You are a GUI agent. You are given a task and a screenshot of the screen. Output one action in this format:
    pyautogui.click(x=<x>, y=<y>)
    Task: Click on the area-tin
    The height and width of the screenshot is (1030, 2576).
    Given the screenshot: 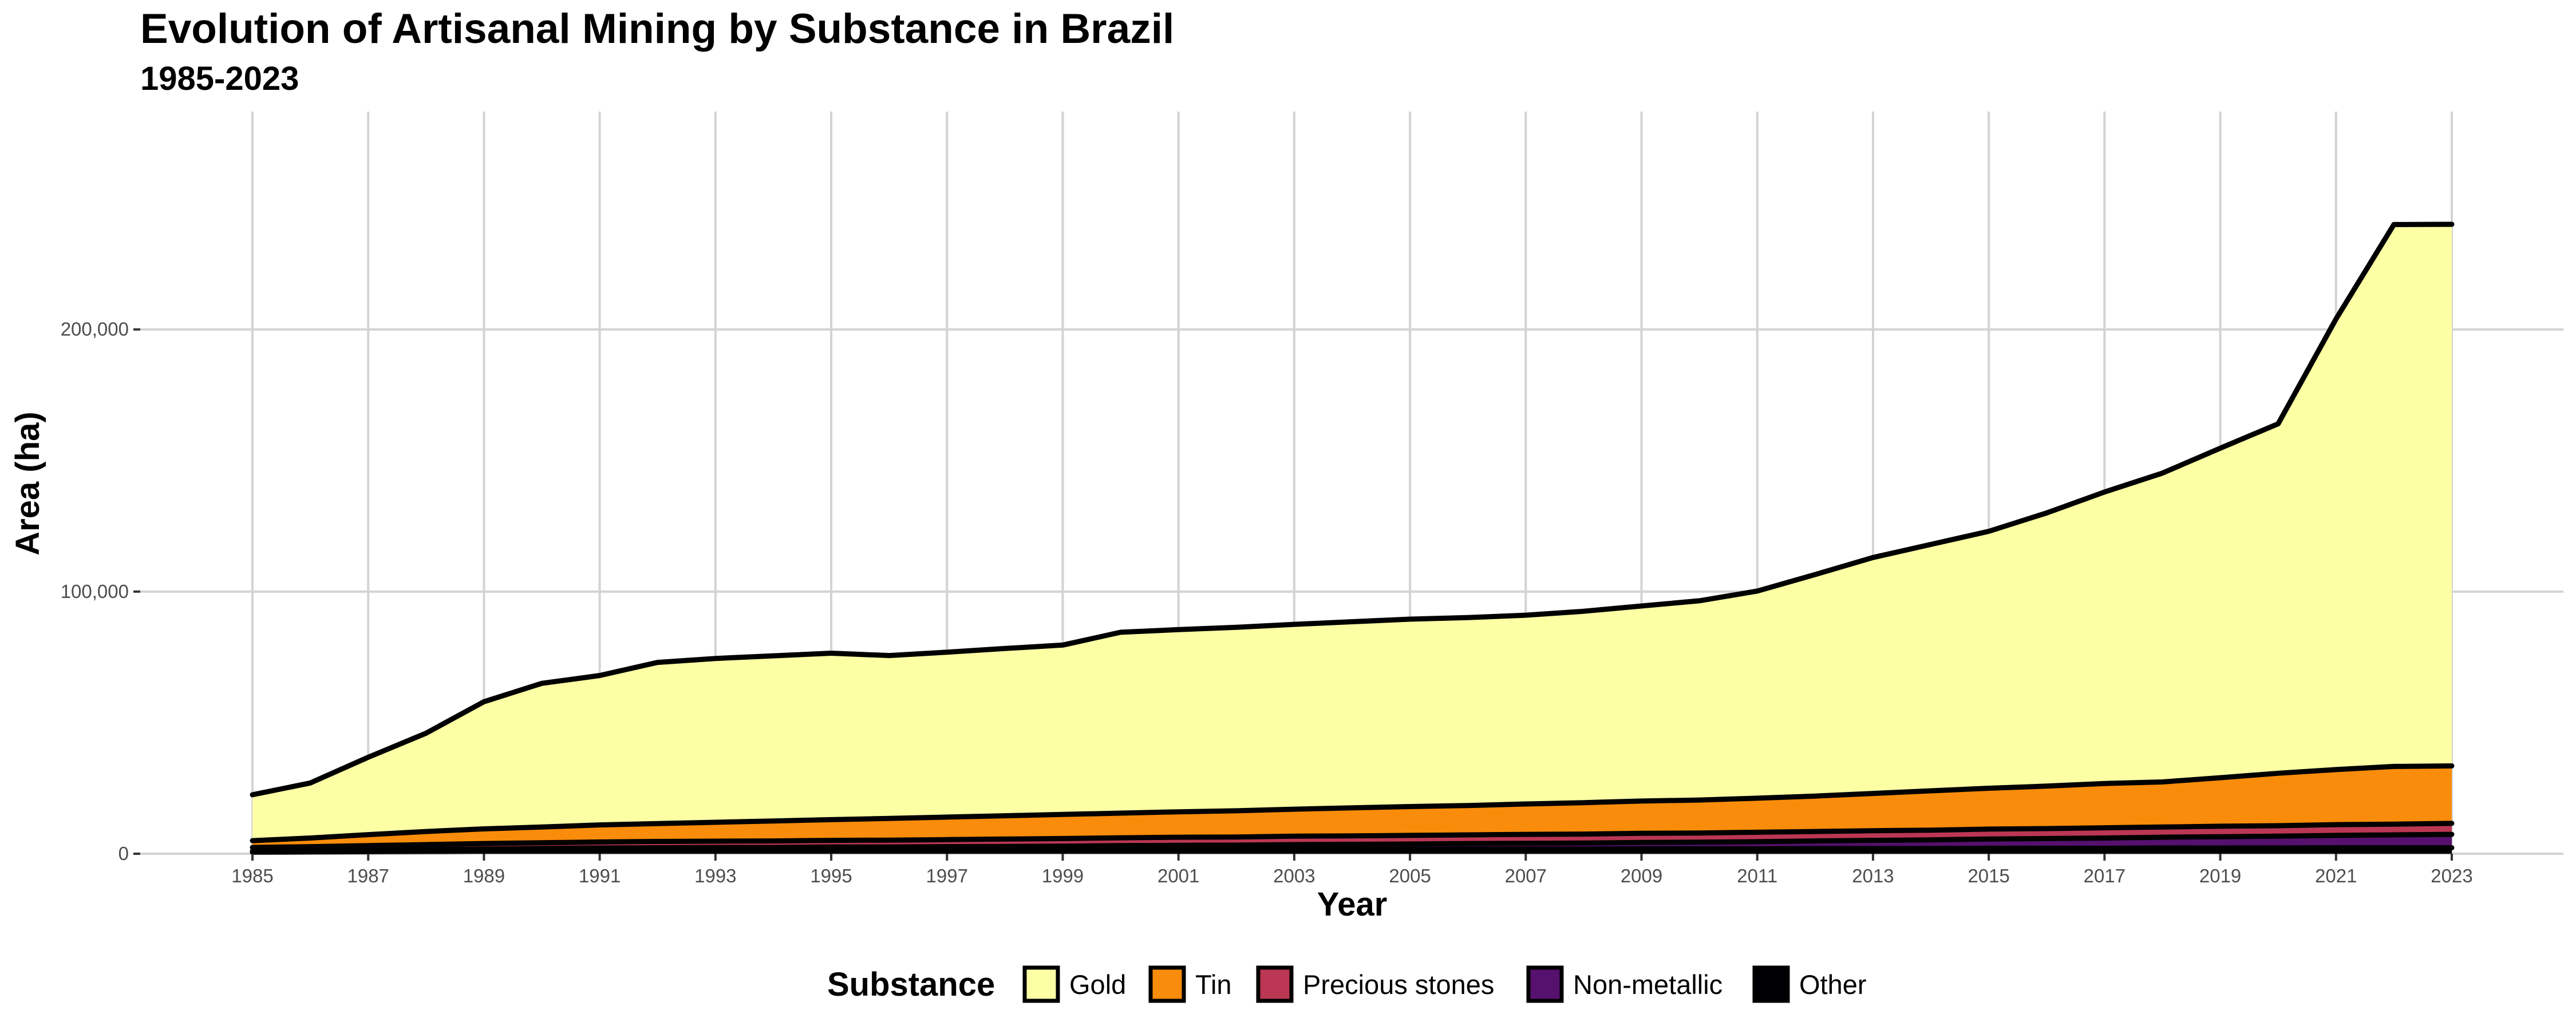 What is the action you would take?
    pyautogui.click(x=1352, y=806)
    